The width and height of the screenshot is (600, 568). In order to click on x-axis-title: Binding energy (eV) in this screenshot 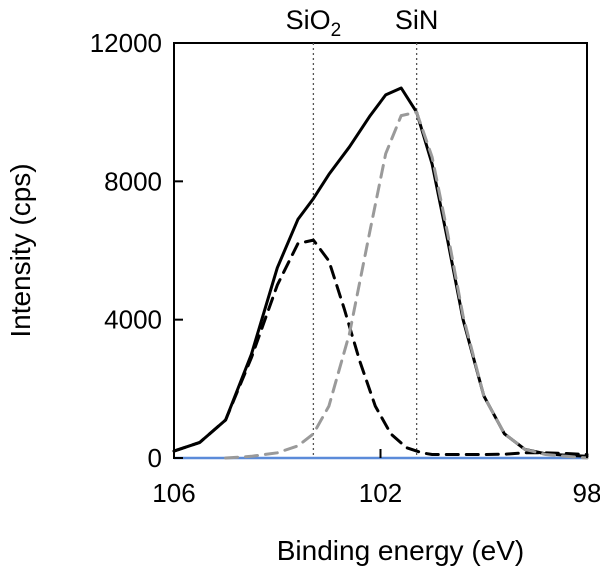, I will do `click(400, 550)`.